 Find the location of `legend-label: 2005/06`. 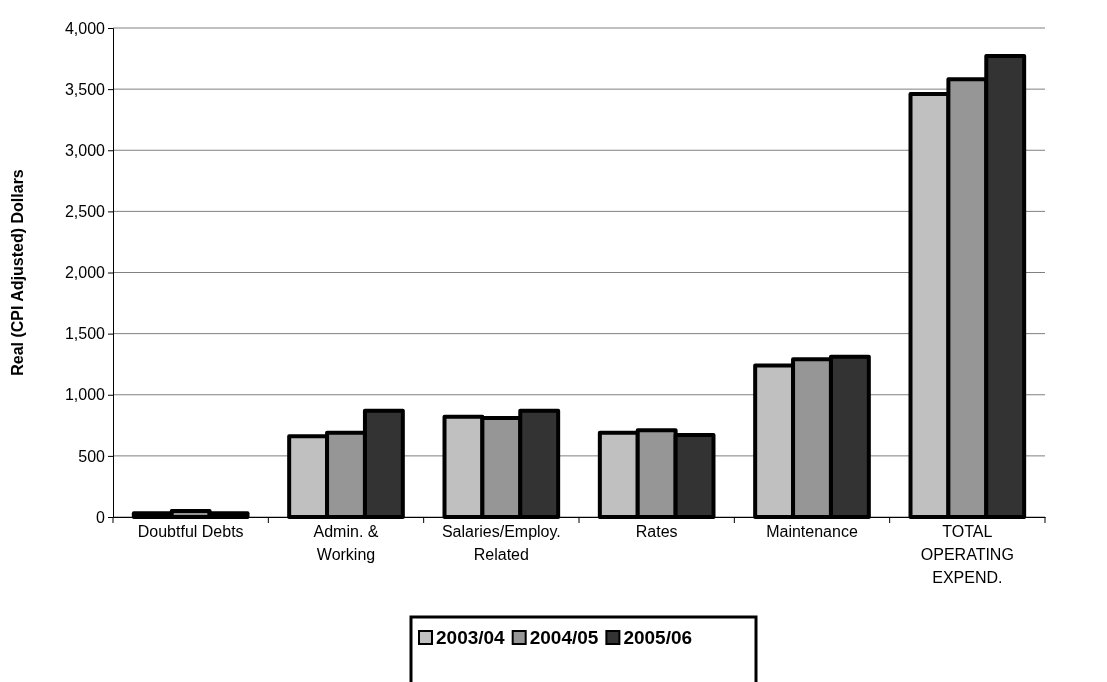

legend-label: 2005/06 is located at coordinates (658, 637).